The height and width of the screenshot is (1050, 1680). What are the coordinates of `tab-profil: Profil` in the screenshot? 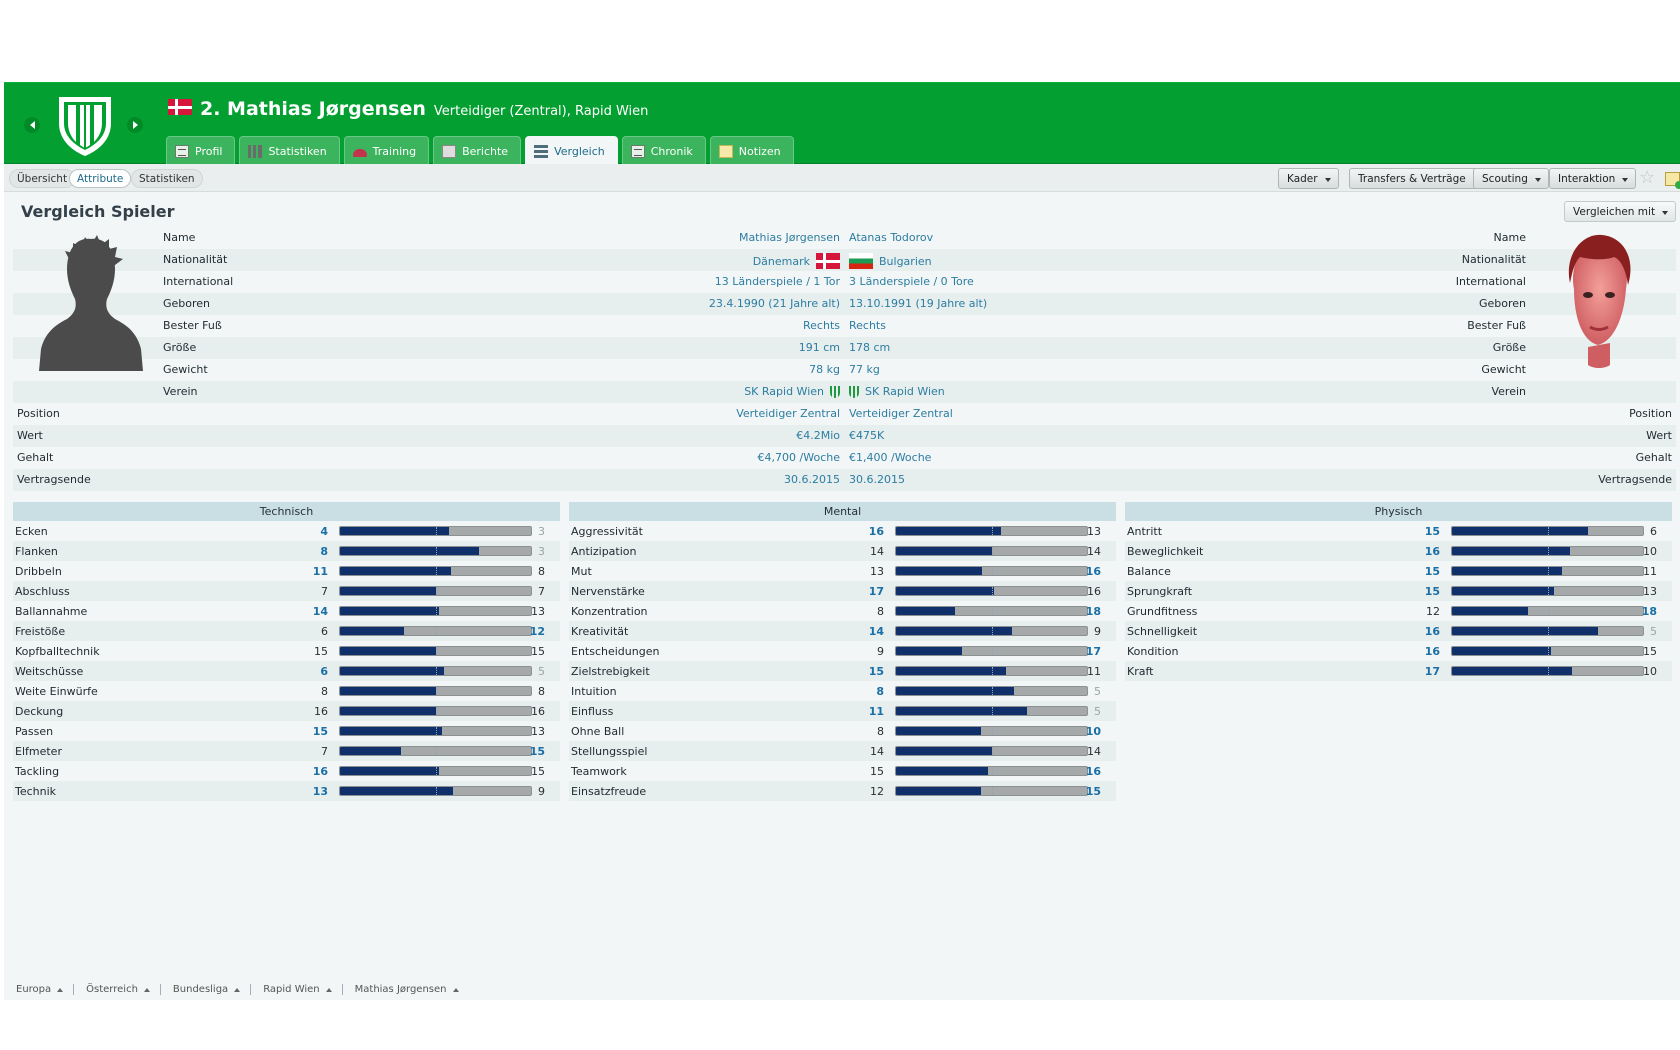 It's located at (201, 150).